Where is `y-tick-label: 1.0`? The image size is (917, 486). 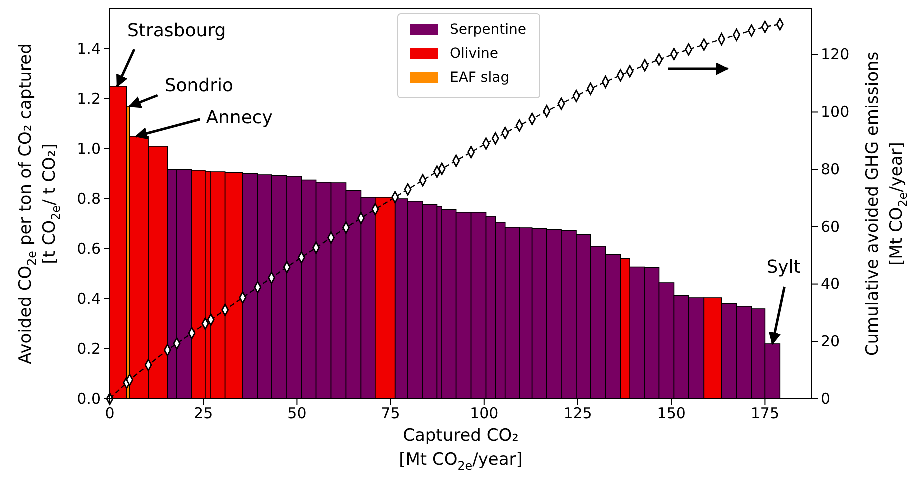 y-tick-label: 1.0 is located at coordinates (89, 149).